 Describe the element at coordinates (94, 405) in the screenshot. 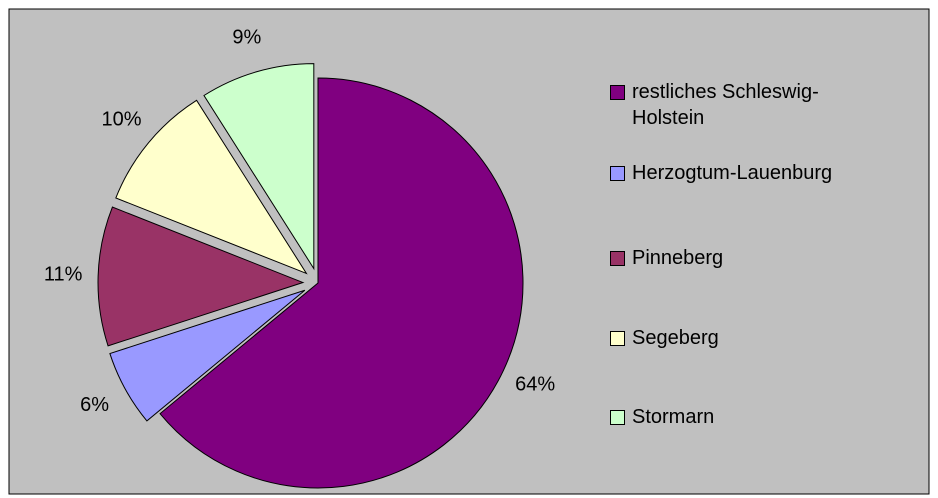

I see `data-label: 6%` at that location.